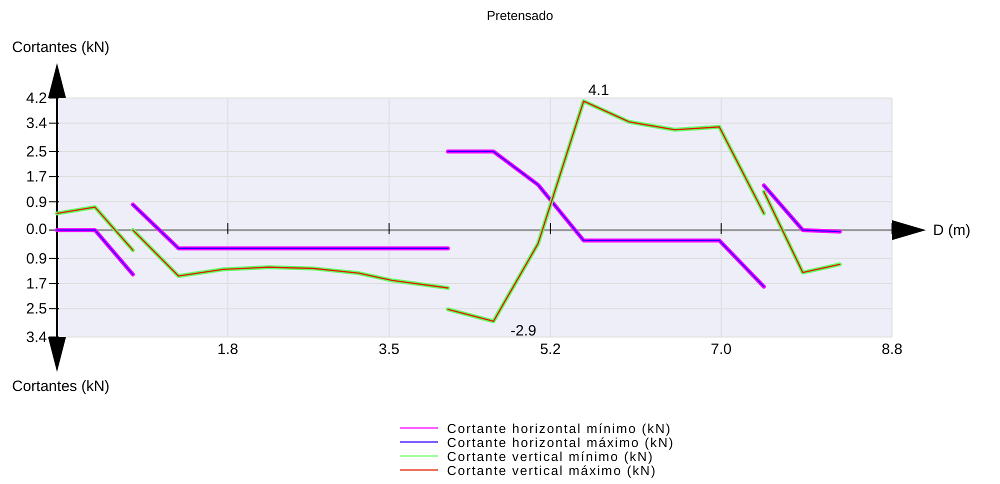 The image size is (1000, 484). Describe the element at coordinates (61, 386) in the screenshot. I see `y-axis-title: Cortantes (kN)` at that location.